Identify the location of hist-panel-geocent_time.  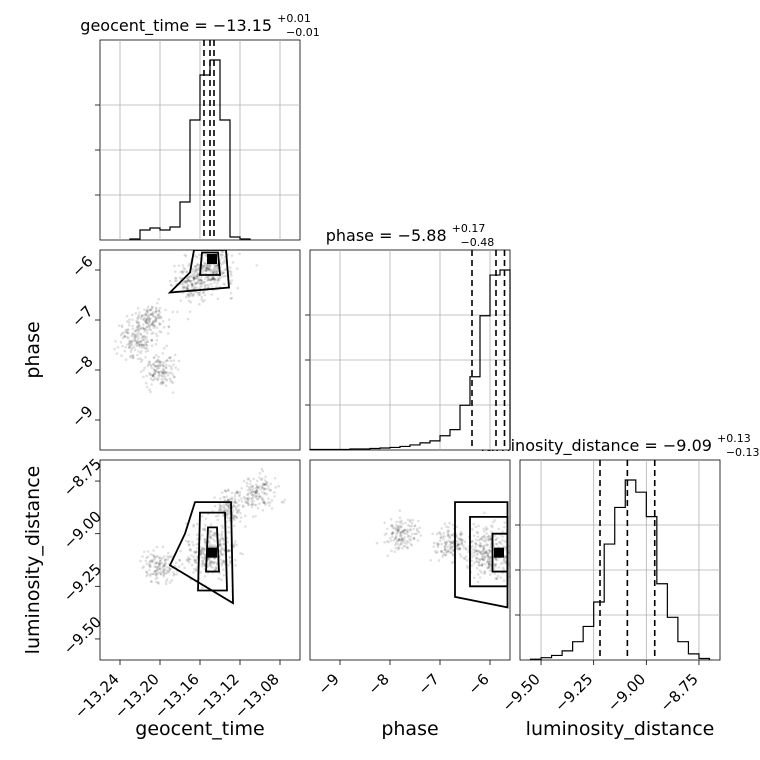
(198, 140).